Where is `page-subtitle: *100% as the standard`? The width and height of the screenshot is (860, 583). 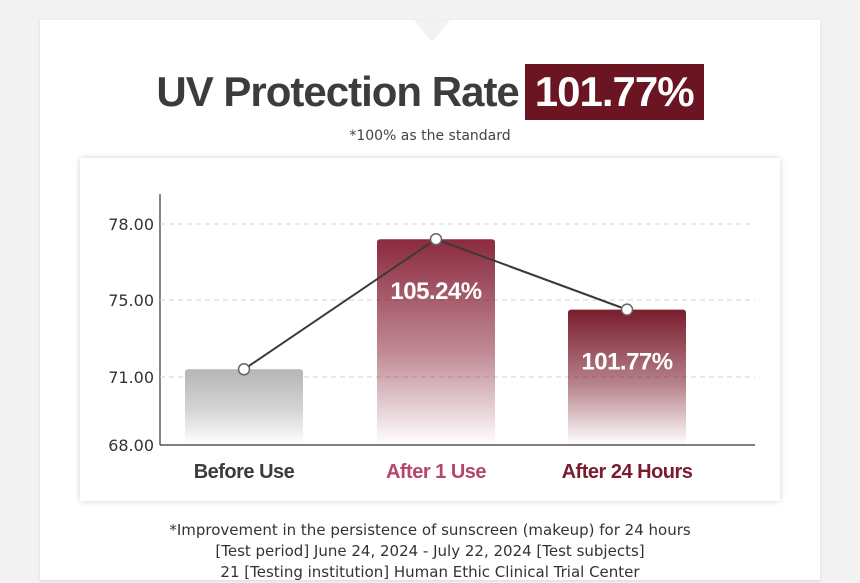
page-subtitle: *100% as the standard is located at coordinates (430, 136).